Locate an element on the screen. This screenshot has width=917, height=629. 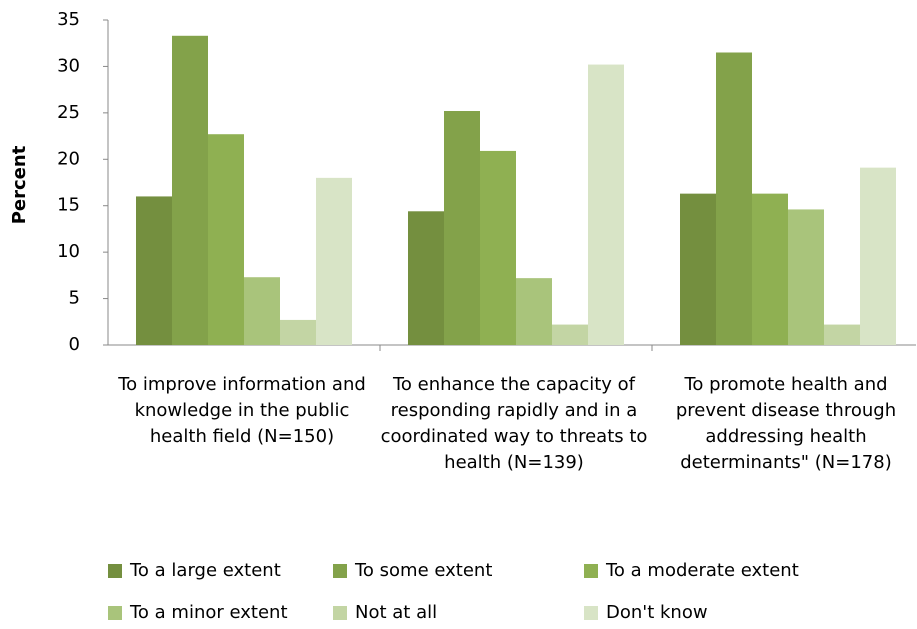
y-tick-label: 5 is located at coordinates (74, 298).